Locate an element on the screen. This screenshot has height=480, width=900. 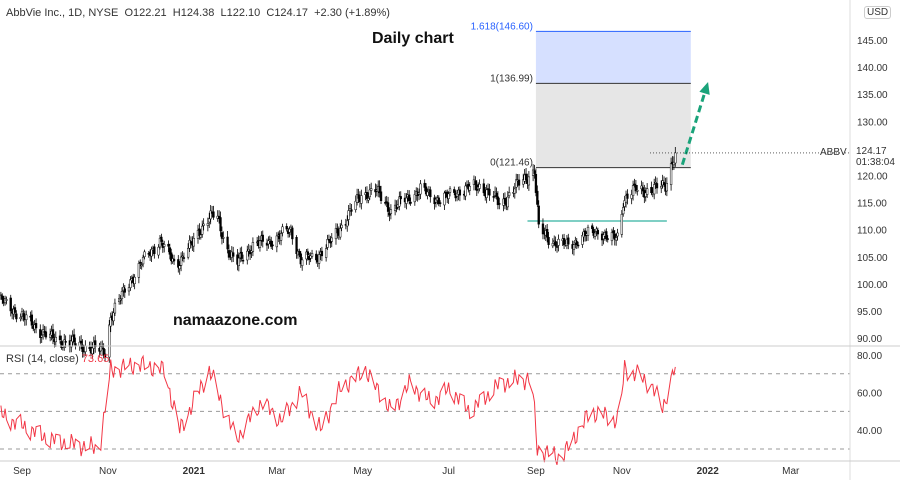
rsi-label: RSI (14, close) is located at coordinates (42, 359).